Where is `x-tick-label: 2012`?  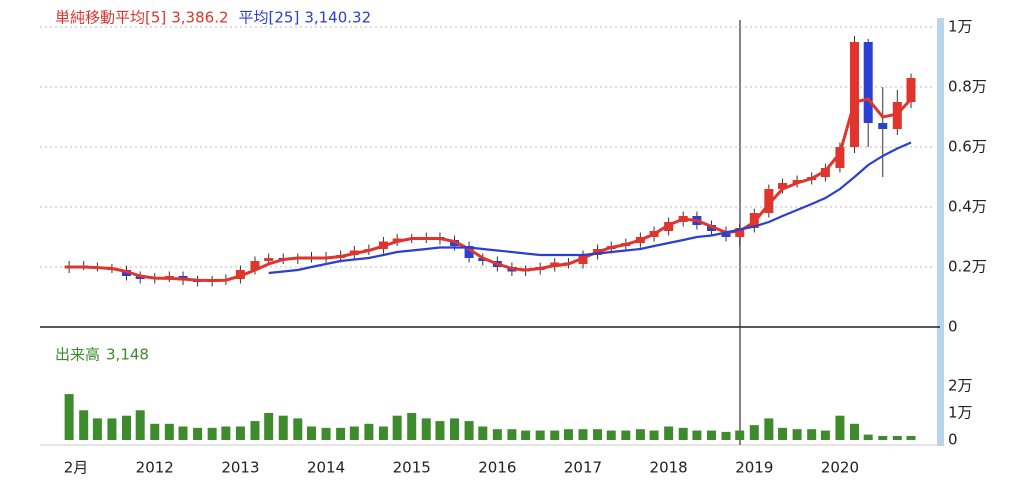 x-tick-label: 2012 is located at coordinates (155, 468).